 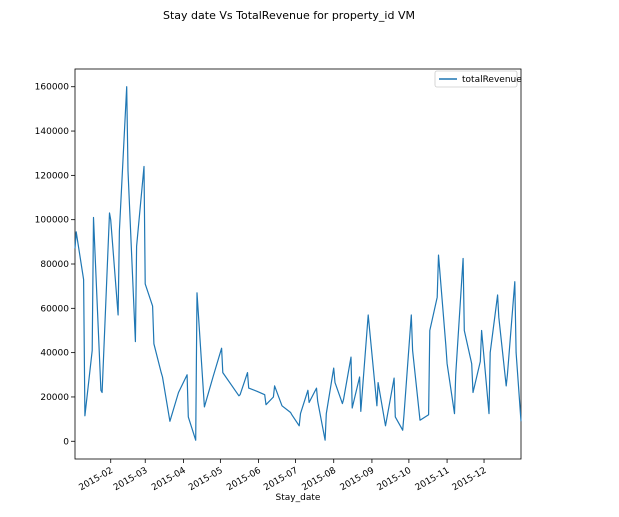 I want to click on y-tick-label: 80000, so click(x=54, y=265).